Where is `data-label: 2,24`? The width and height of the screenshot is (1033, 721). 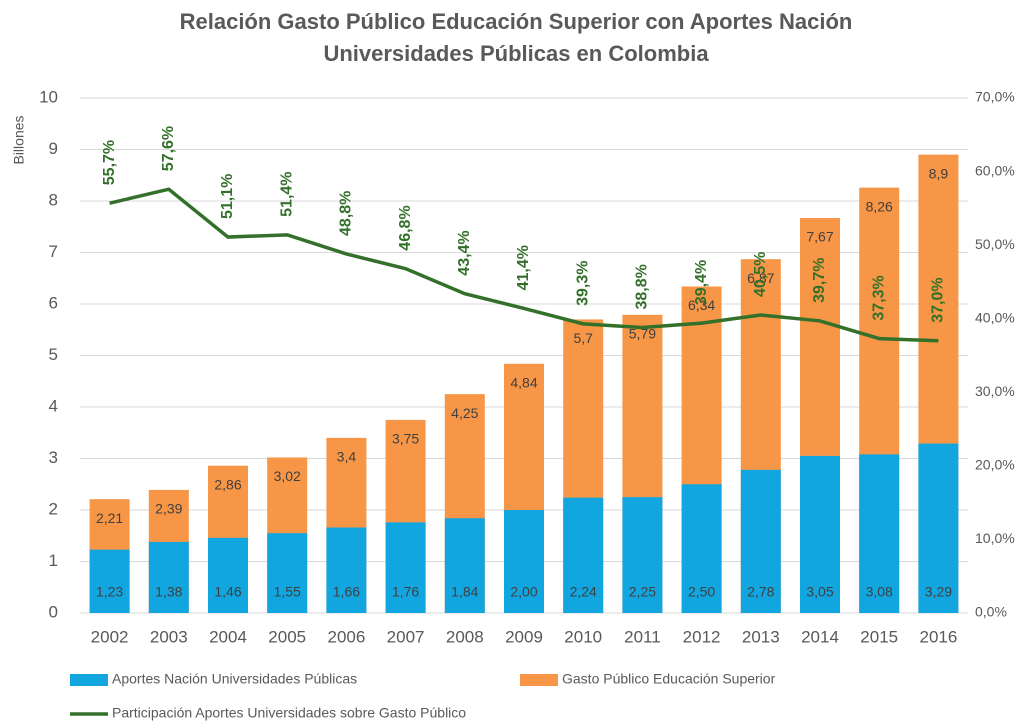 data-label: 2,24 is located at coordinates (583, 592).